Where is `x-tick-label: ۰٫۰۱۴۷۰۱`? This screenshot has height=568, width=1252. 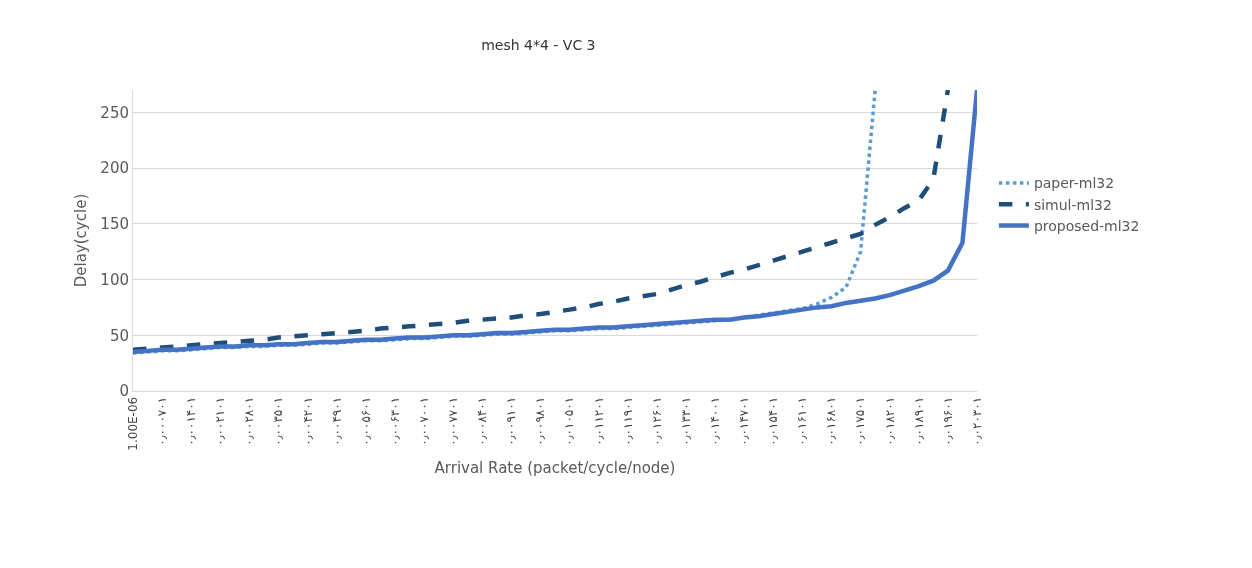
x-tick-label: ۰٫۰۱۴۷۰۱ is located at coordinates (744, 421).